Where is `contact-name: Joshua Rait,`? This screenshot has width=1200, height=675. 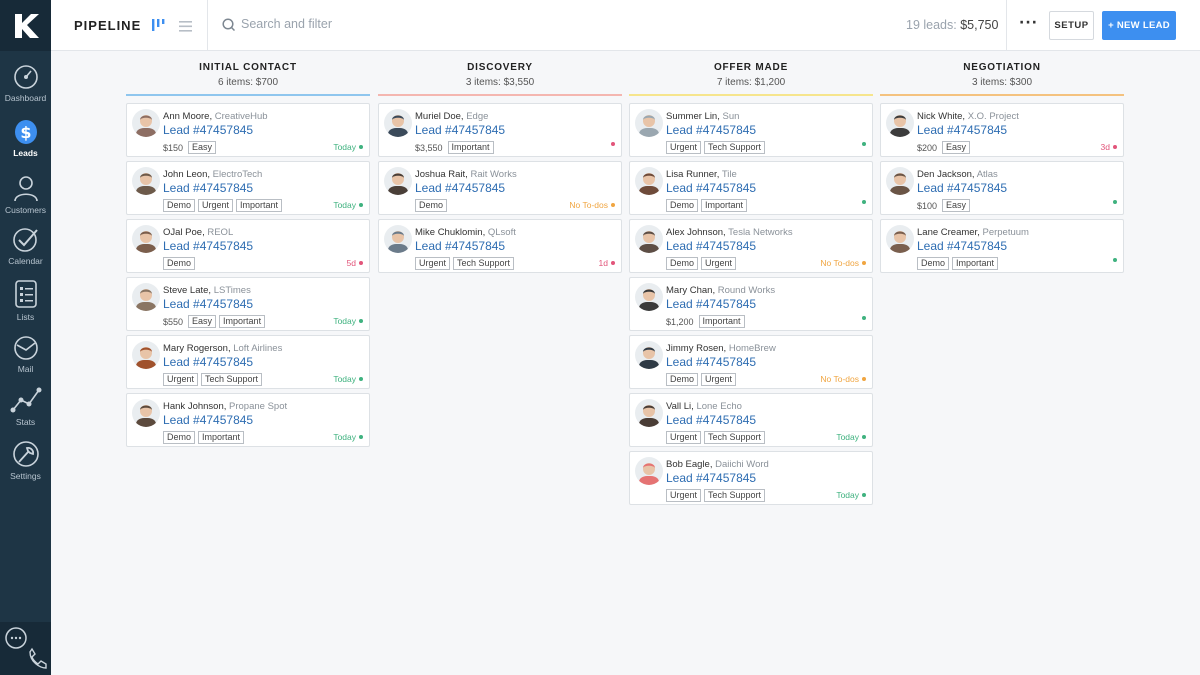 contact-name: Joshua Rait, is located at coordinates (441, 174).